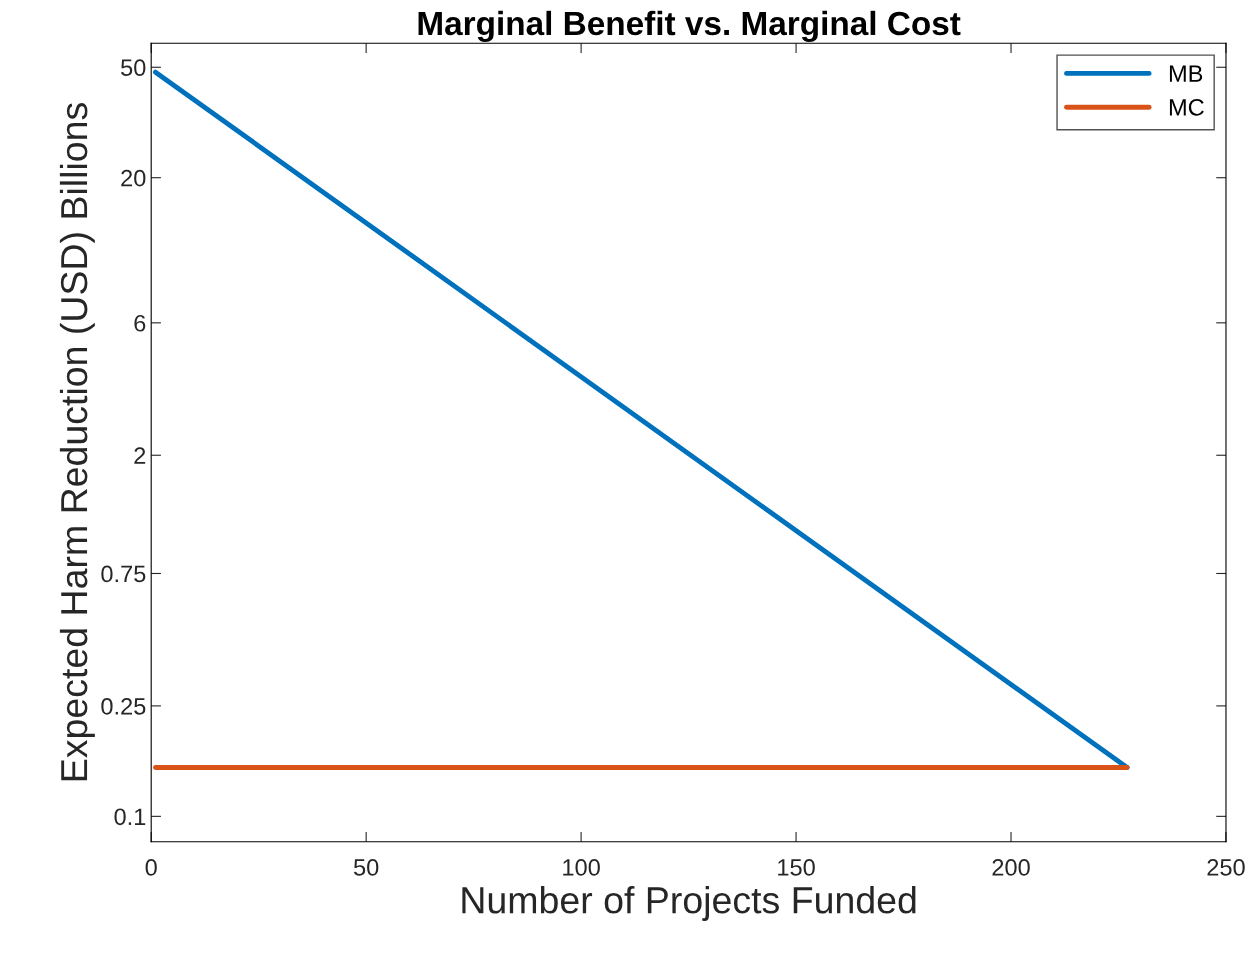 The height and width of the screenshot is (962, 1260). What do you see at coordinates (689, 26) in the screenshot?
I see `chart-title: Marginal Benefit vs. Marginal Cost` at bounding box center [689, 26].